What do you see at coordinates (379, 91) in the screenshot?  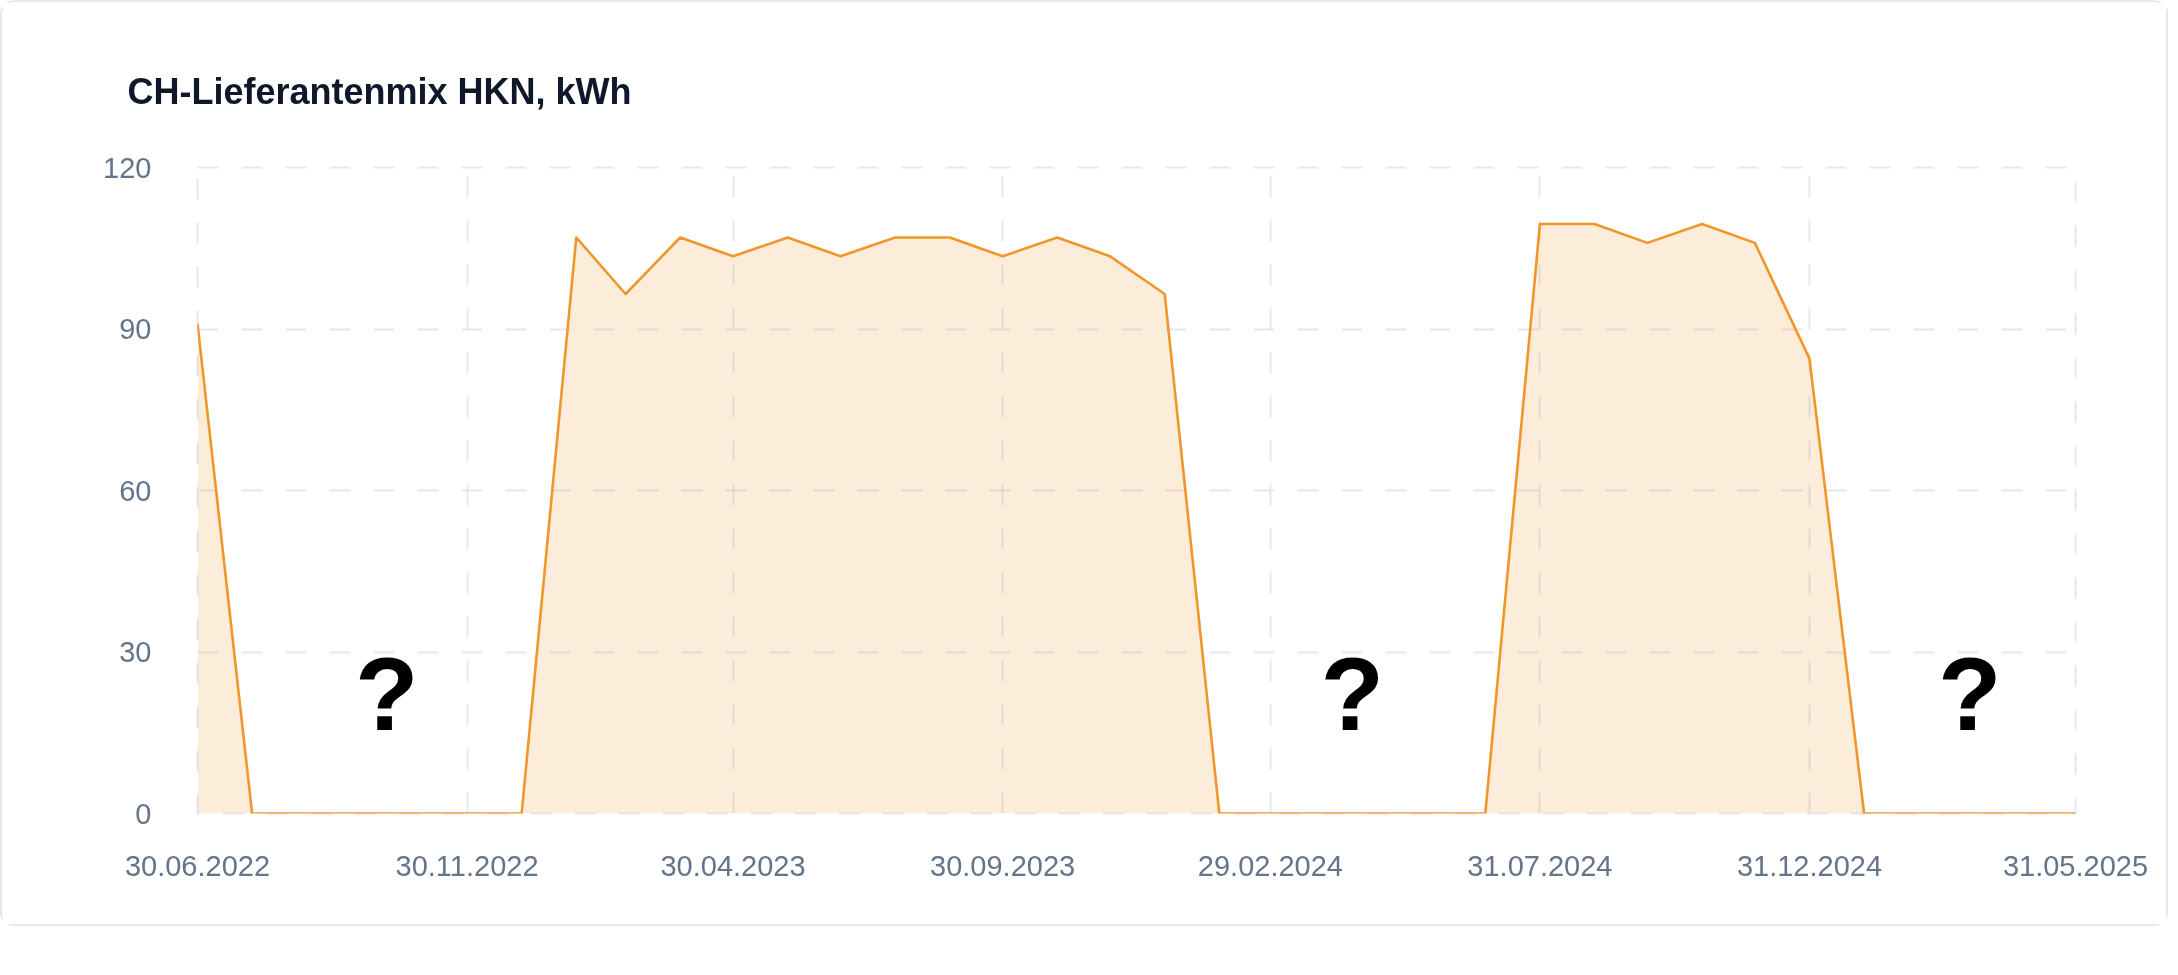 I see `chart-title: CH-Lieferantenmix HKN, kWh` at bounding box center [379, 91].